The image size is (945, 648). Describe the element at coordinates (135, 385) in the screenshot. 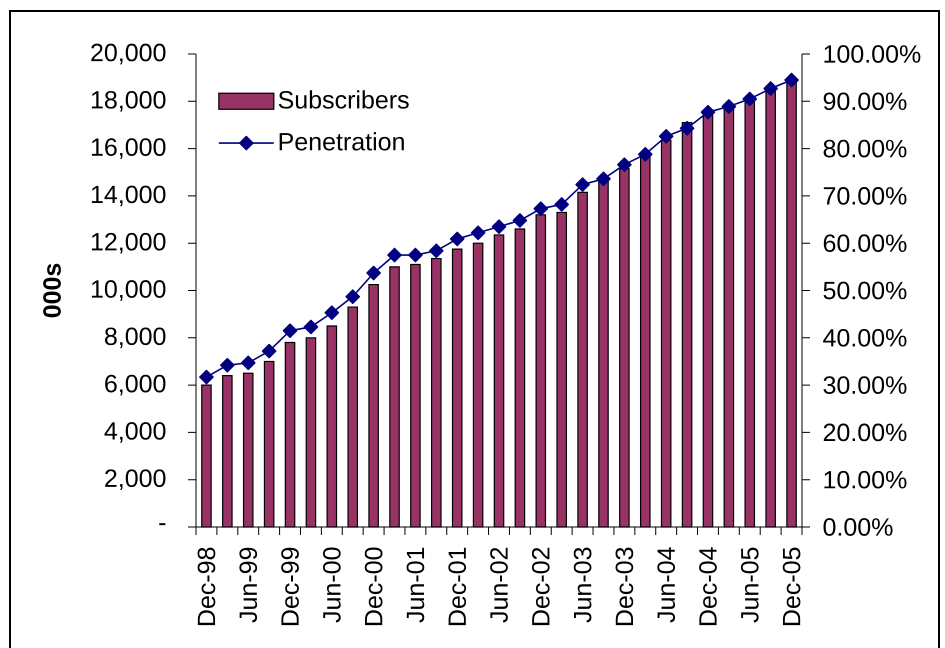

I see `y-tick-label: 6,000` at that location.